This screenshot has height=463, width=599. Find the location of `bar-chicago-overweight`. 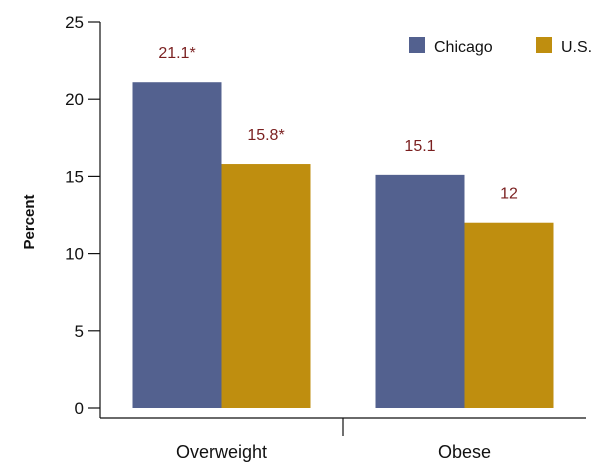

bar-chicago-overweight is located at coordinates (177, 245).